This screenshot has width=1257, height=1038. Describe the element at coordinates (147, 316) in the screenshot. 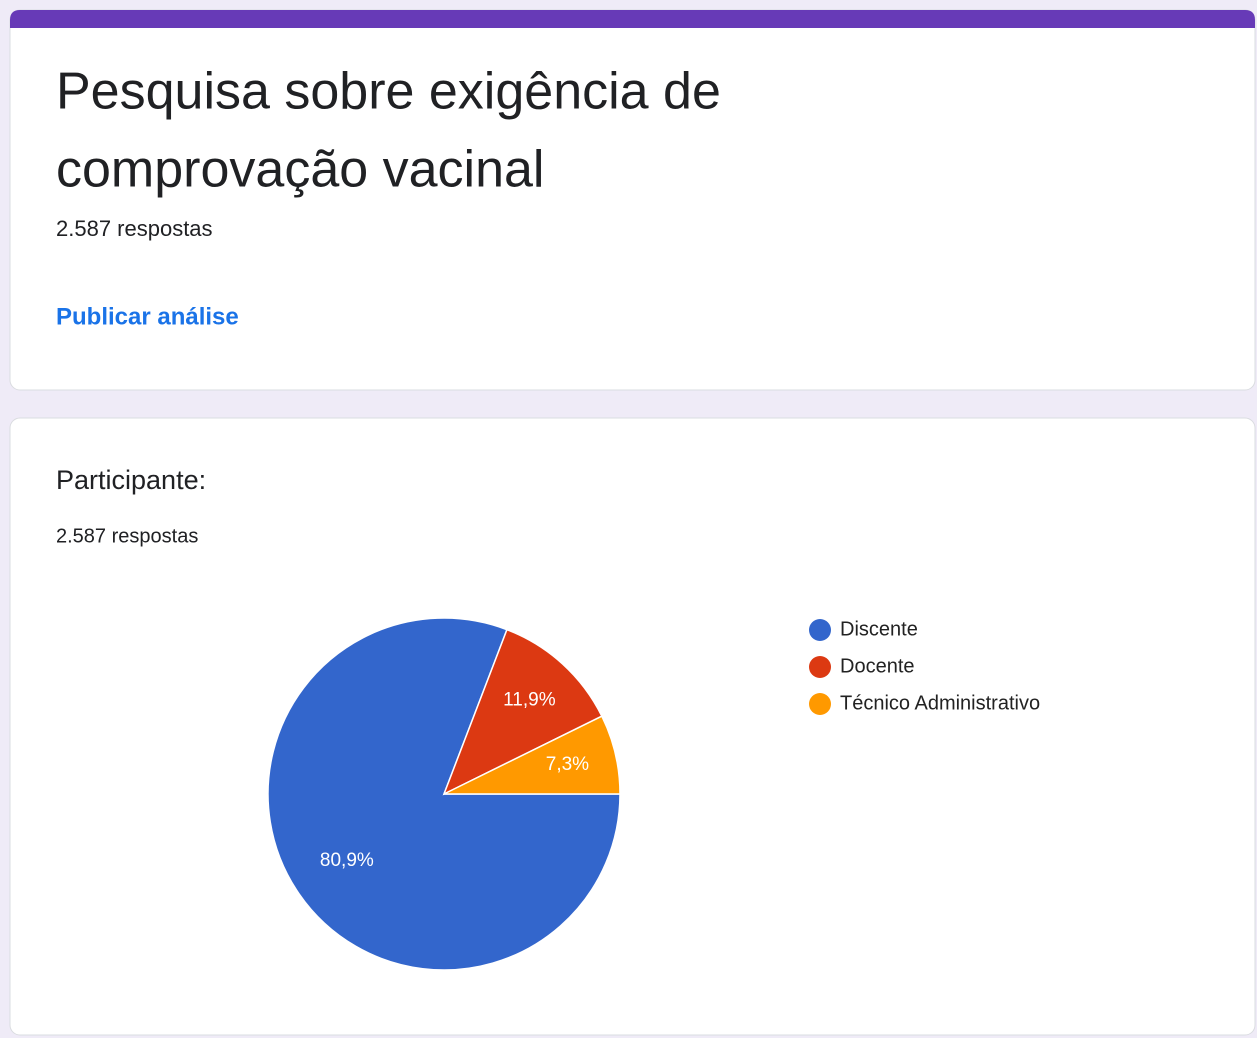

I see `publish-link: Publicar análise` at that location.